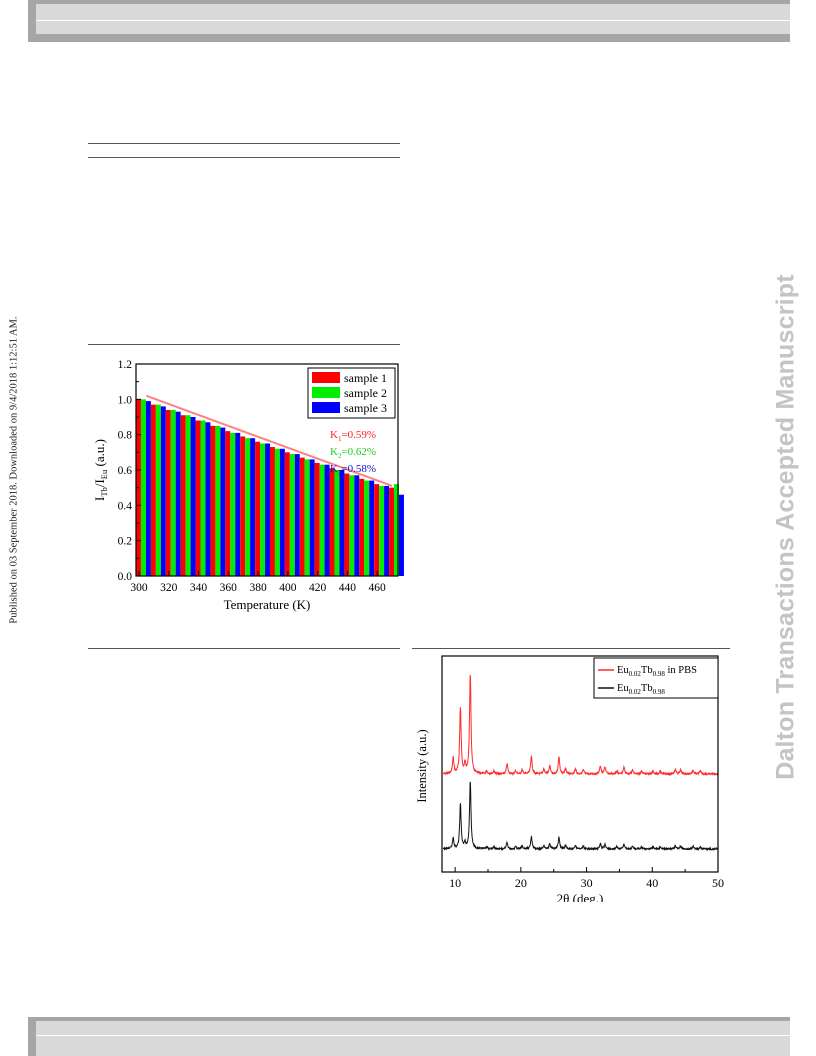  What do you see at coordinates (657, 671) in the screenshot?
I see `legend-label-1: Eu0.02Tb0.98 in PBS` at bounding box center [657, 671].